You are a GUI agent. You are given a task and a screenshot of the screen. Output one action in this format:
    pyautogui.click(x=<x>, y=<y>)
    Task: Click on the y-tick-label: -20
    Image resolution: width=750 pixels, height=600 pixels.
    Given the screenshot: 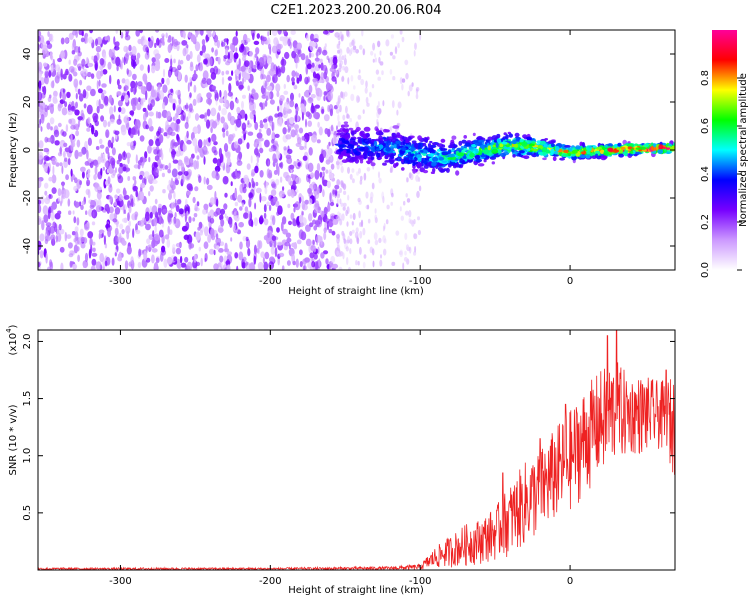 What is the action you would take?
    pyautogui.click(x=27, y=198)
    